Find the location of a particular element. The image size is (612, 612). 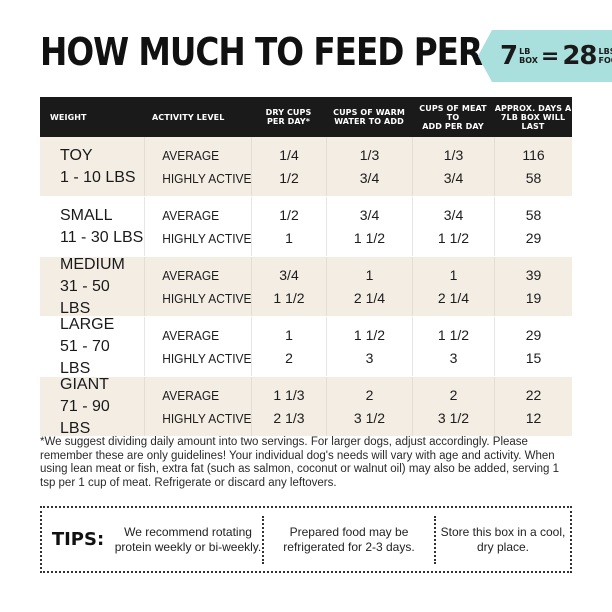

header-dry-cups: DRY CUPS PER DAY* is located at coordinates (288, 117).